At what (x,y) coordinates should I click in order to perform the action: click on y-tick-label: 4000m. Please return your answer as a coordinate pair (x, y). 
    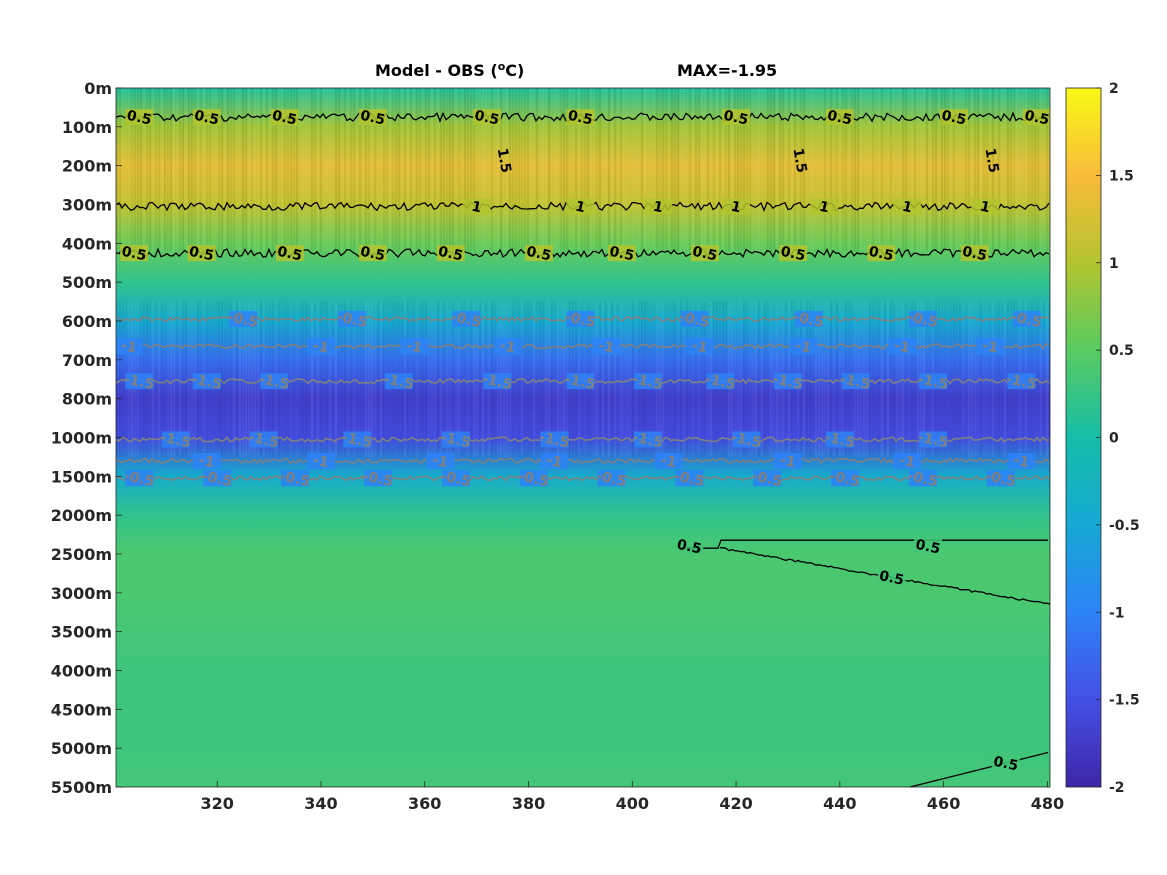
    Looking at the image, I should click on (81, 671).